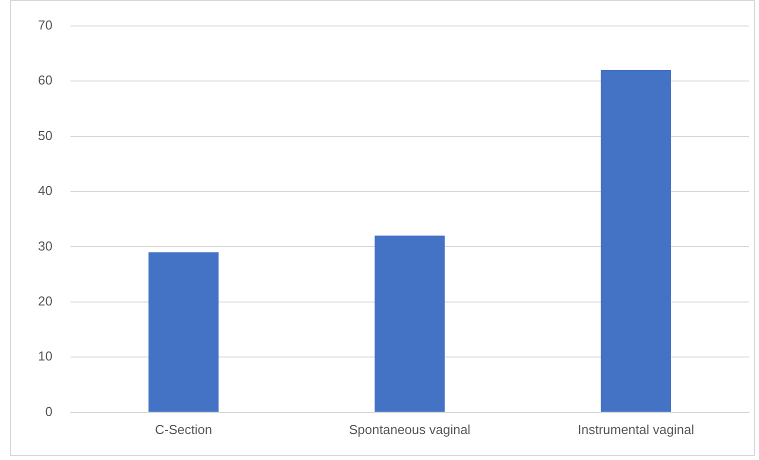 This screenshot has width=759, height=460. What do you see at coordinates (45, 356) in the screenshot?
I see `y-tick-label: 10` at bounding box center [45, 356].